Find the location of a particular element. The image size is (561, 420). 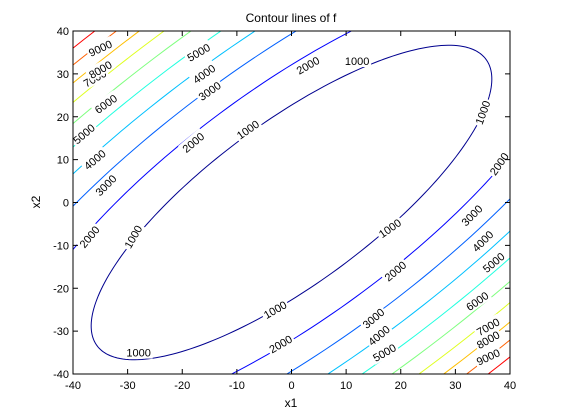

x-tick-label: 20 is located at coordinates (401, 386).